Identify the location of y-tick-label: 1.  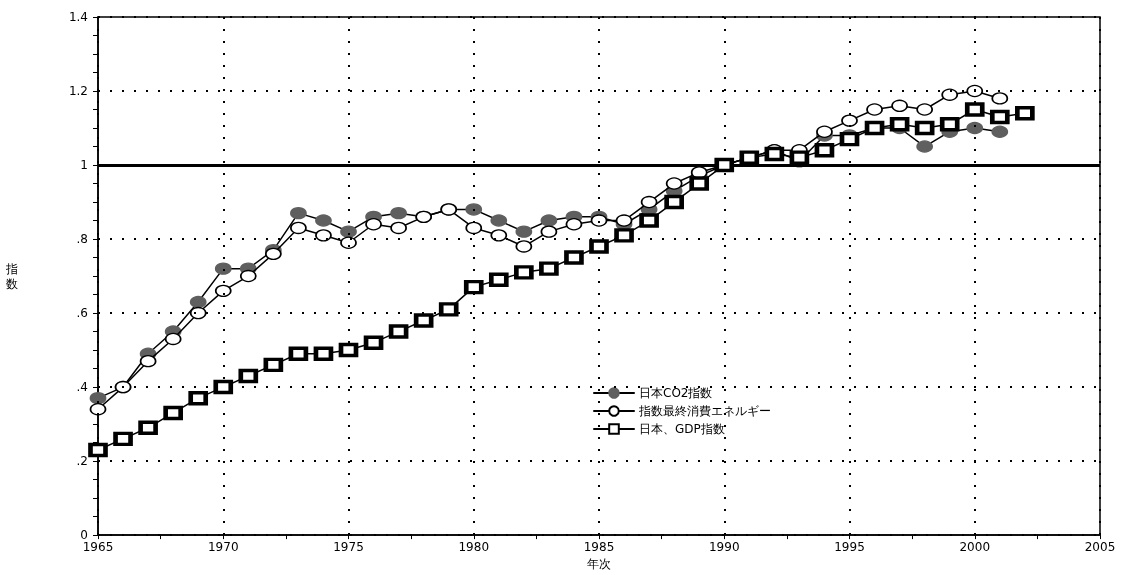
(84, 165).